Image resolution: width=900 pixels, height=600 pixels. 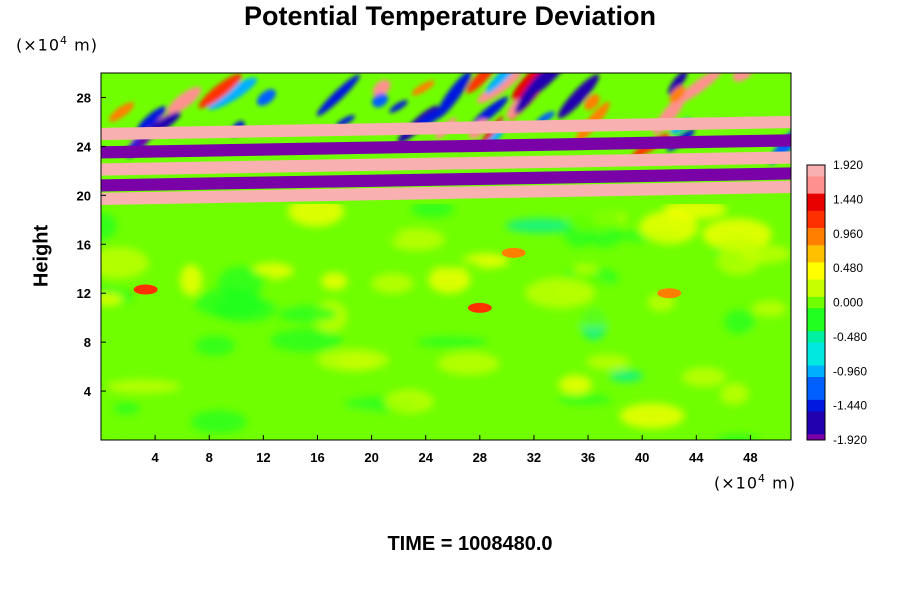 What do you see at coordinates (848, 234) in the screenshot?
I see `colorbar-tick-label: 0.960` at bounding box center [848, 234].